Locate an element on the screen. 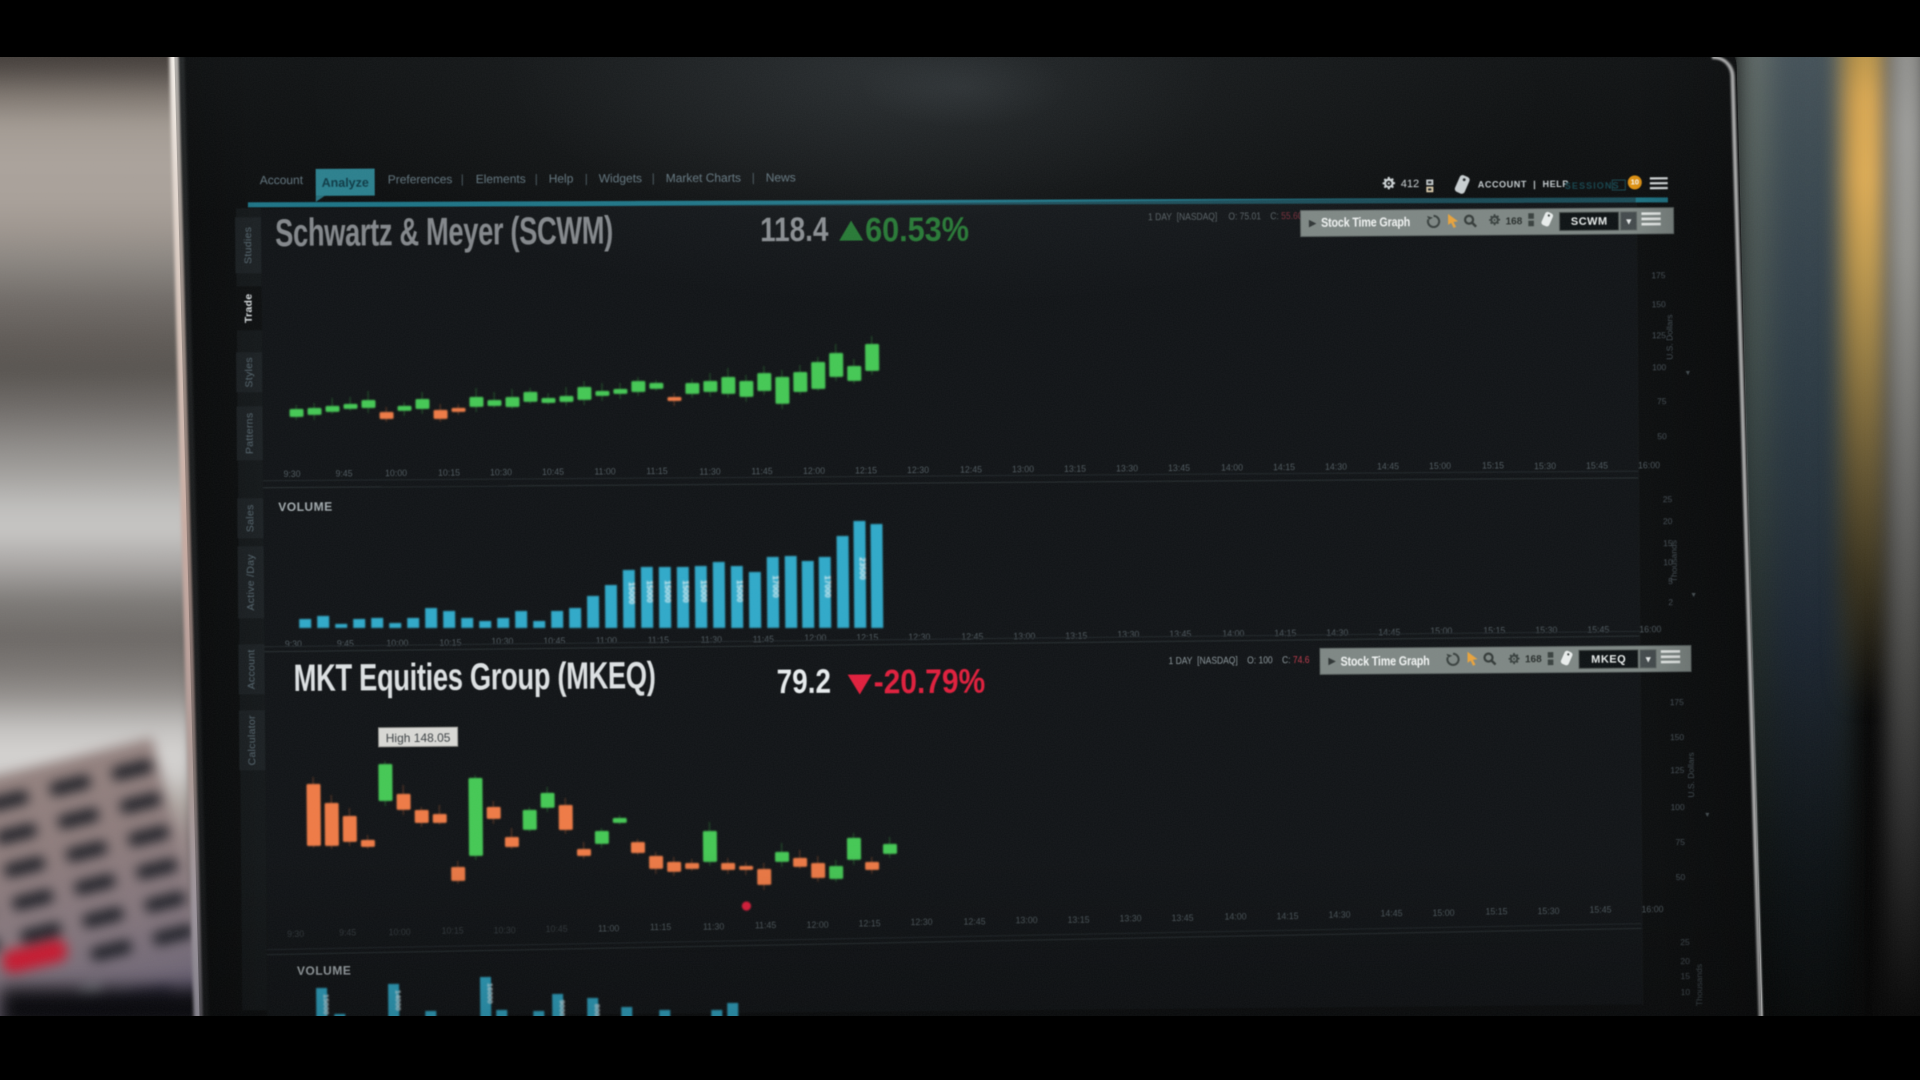 This screenshot has width=1920, height=1080. svg-text: 9000 is located at coordinates (562, 1008).